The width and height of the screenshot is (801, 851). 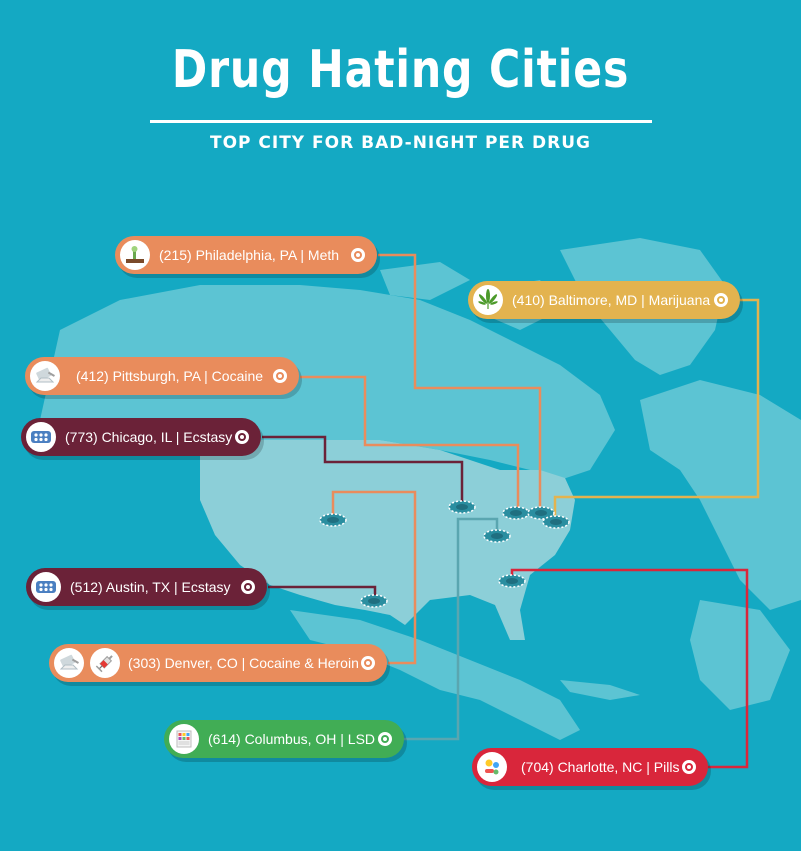 I want to click on marker-columbus, so click(x=497, y=536).